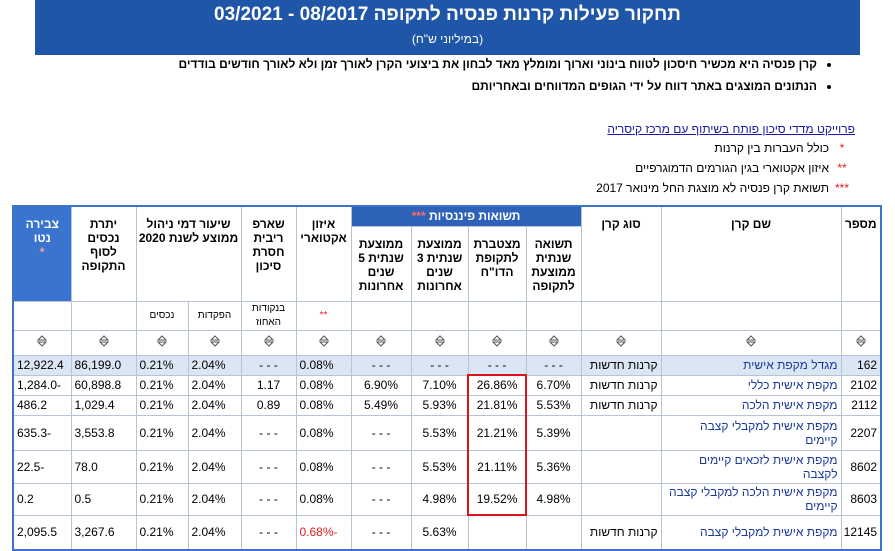 This screenshot has width=895, height=551. I want to click on column-header: מצטברת לתקופת הדו"ח, so click(497, 263).